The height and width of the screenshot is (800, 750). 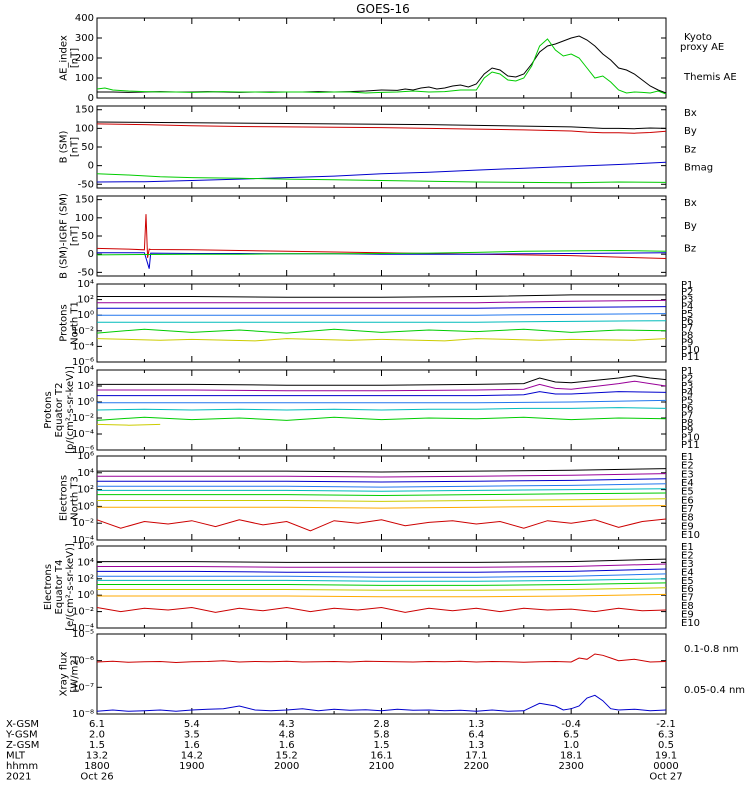 I want to click on legend-protons_t2: P3, so click(x=687, y=386).